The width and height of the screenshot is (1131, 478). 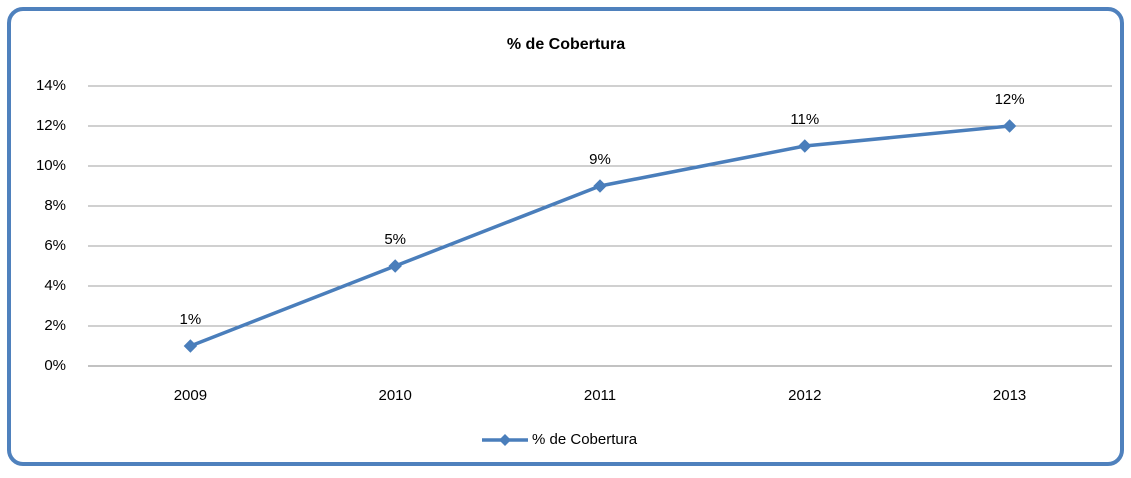 I want to click on legend-label: % de Cobertura, so click(x=585, y=439).